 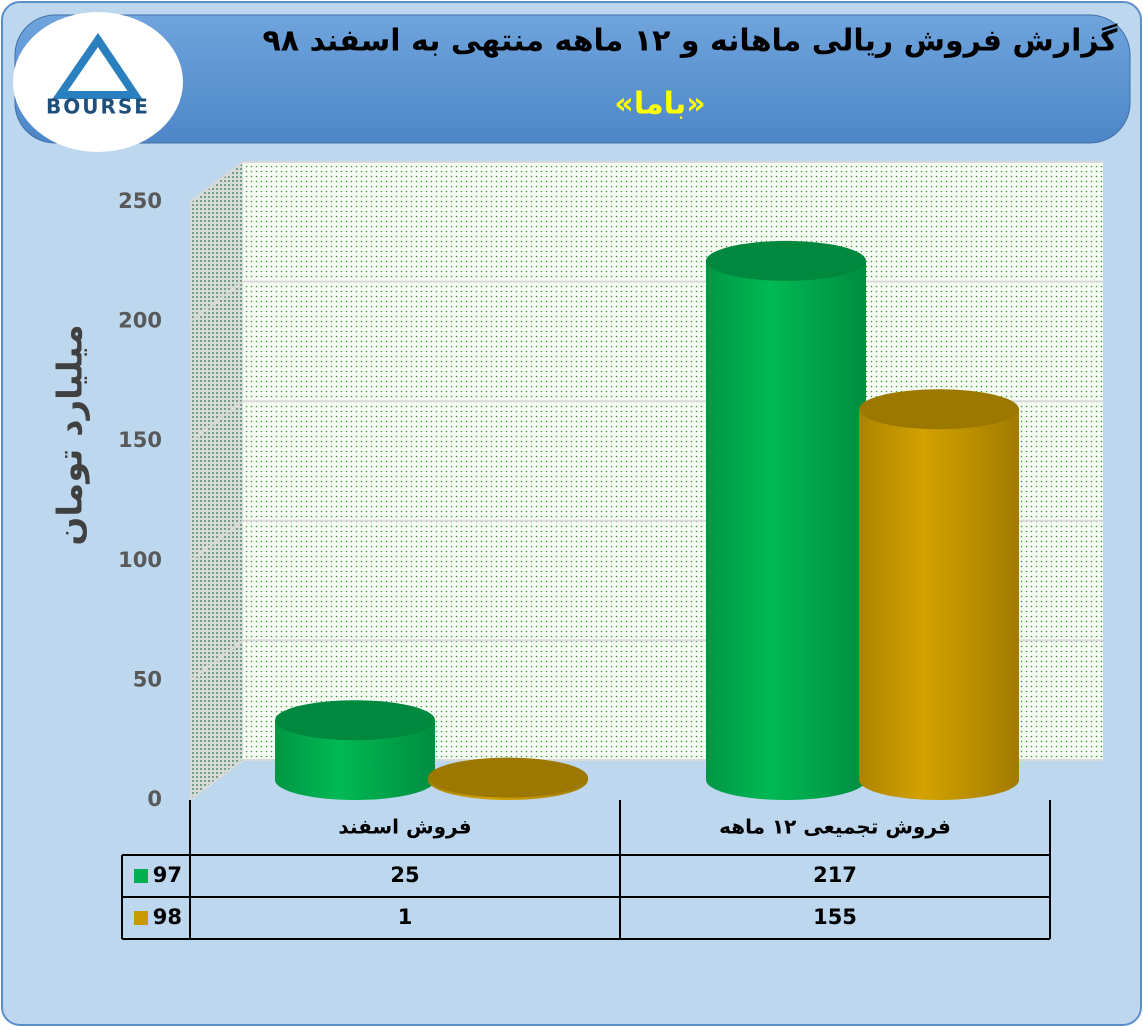 What do you see at coordinates (404, 827) in the screenshot?
I see `x-tick-label: فروش اسفند` at bounding box center [404, 827].